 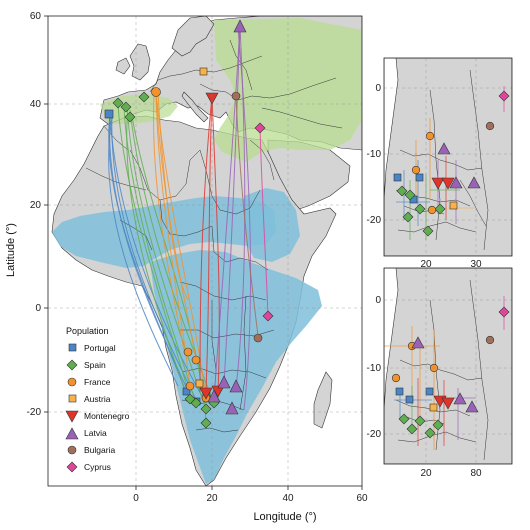 I want to click on legend-label-latvia: Latvia, so click(x=95, y=433).